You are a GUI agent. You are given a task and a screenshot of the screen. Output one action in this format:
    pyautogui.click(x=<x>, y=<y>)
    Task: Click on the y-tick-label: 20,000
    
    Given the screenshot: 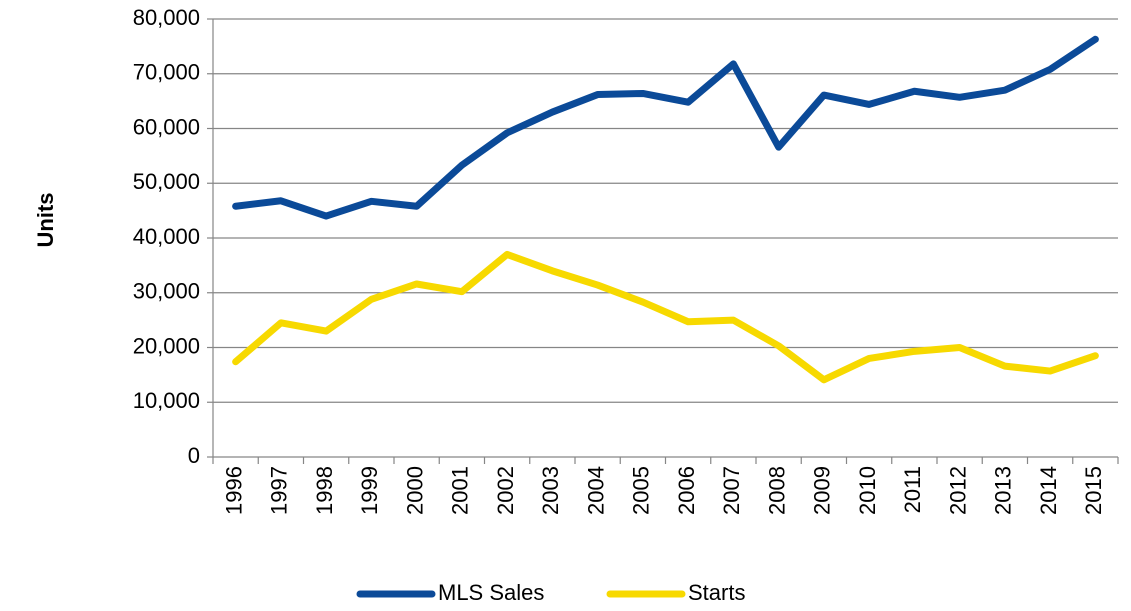 What is the action you would take?
    pyautogui.click(x=166, y=345)
    